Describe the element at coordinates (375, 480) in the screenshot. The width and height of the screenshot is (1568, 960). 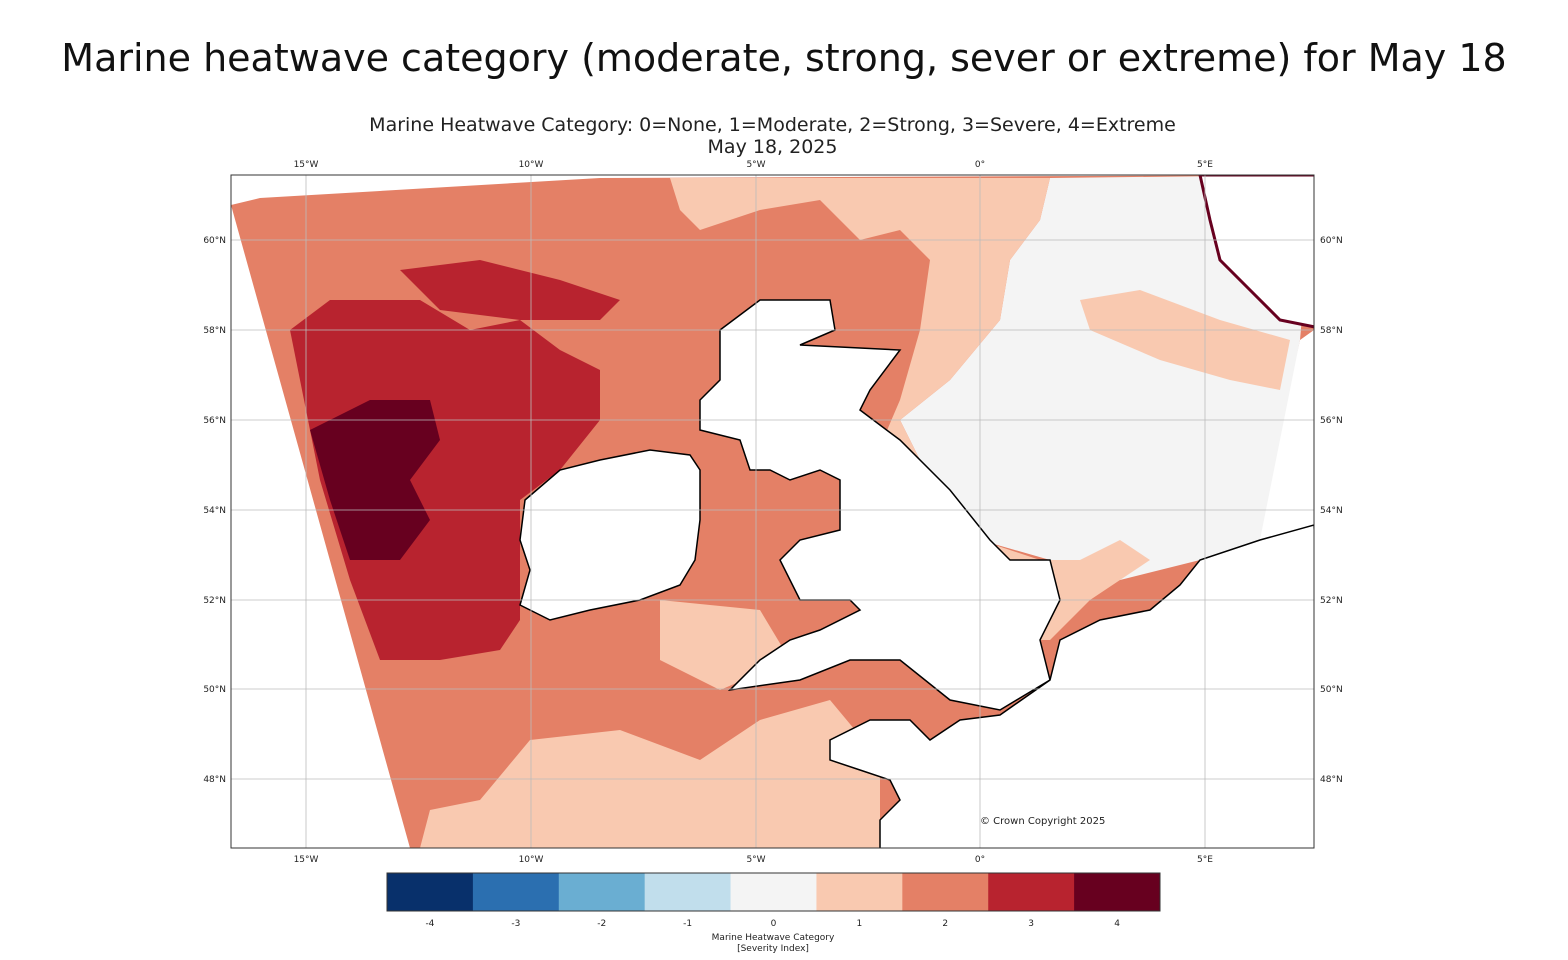
I see `category-4-region` at that location.